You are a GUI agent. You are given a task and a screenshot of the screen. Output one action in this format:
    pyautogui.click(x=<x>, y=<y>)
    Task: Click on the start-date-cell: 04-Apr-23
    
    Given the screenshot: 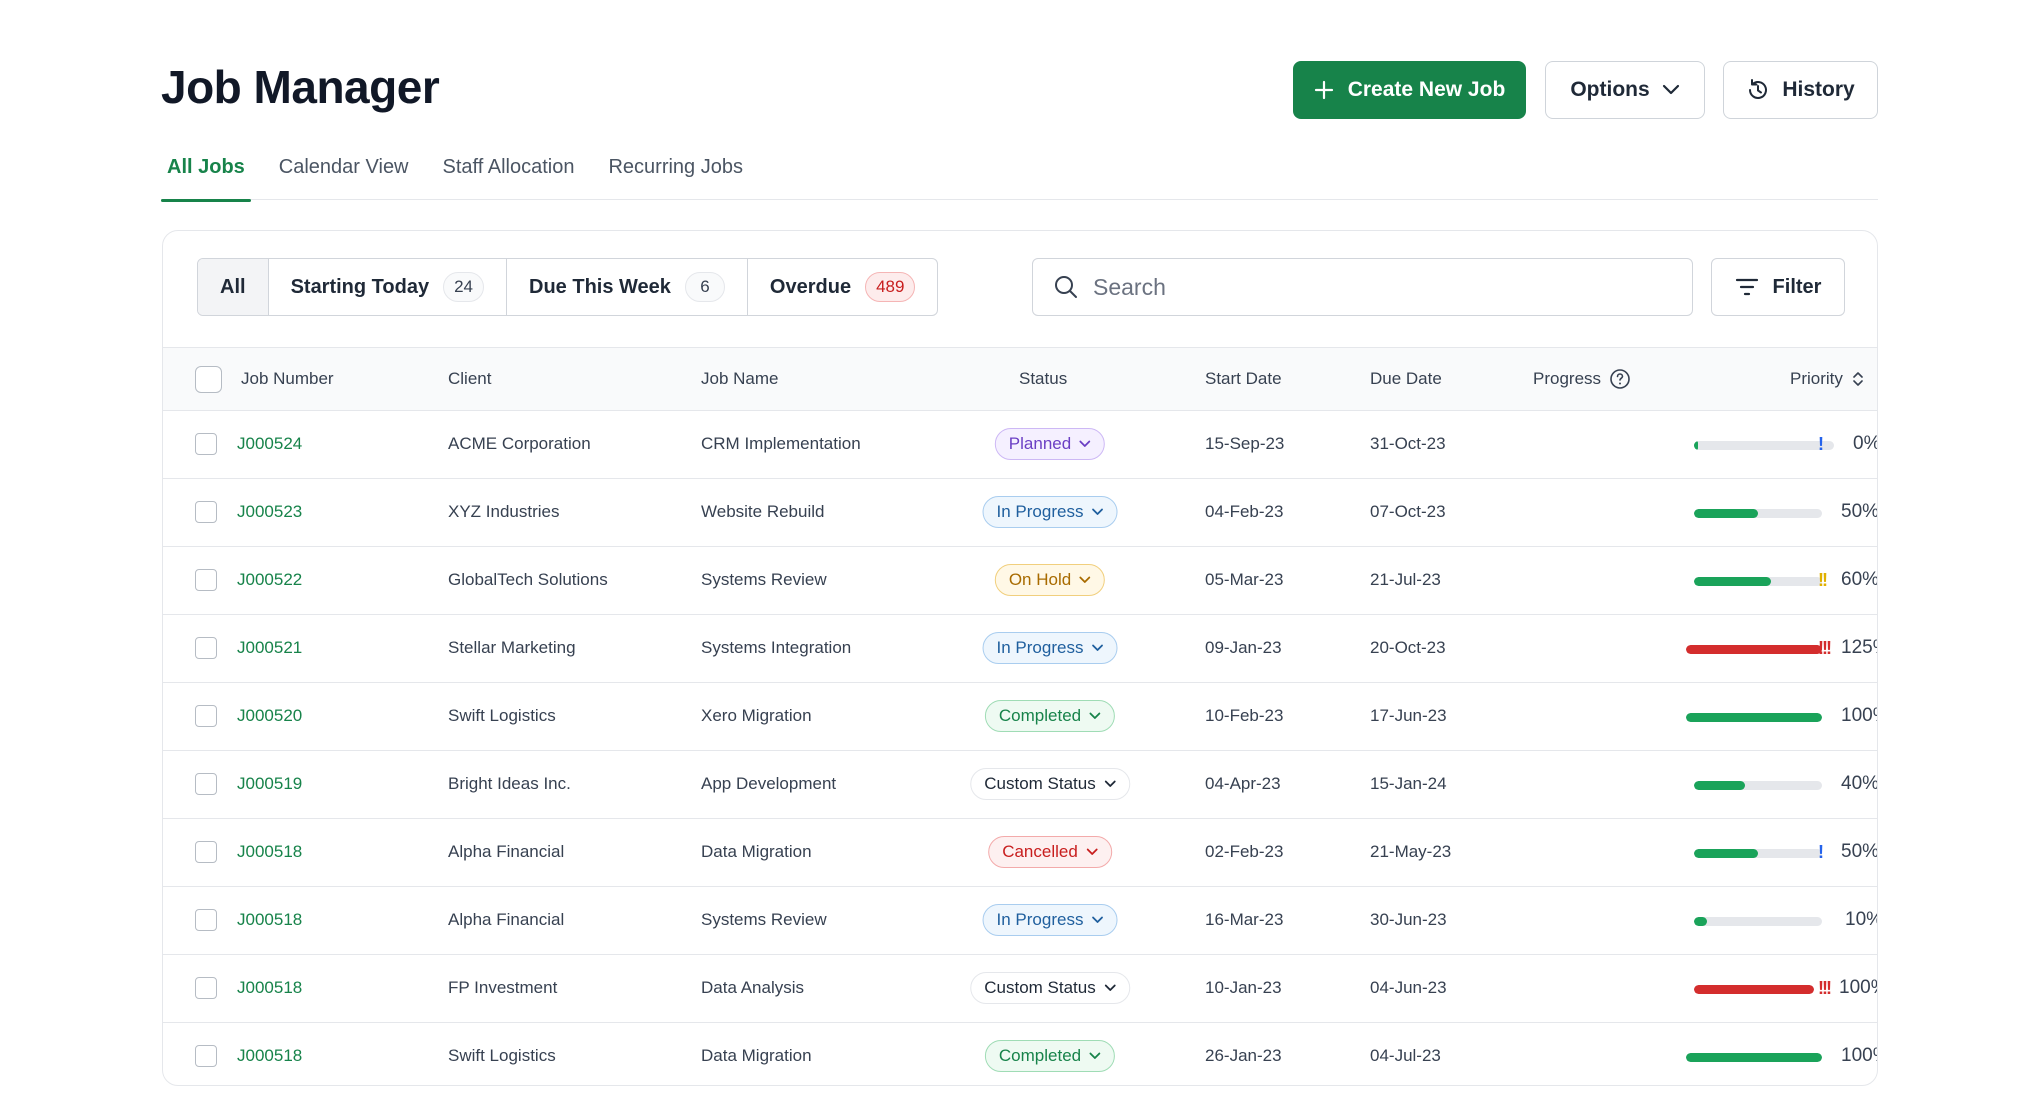 What is the action you would take?
    pyautogui.click(x=1243, y=783)
    